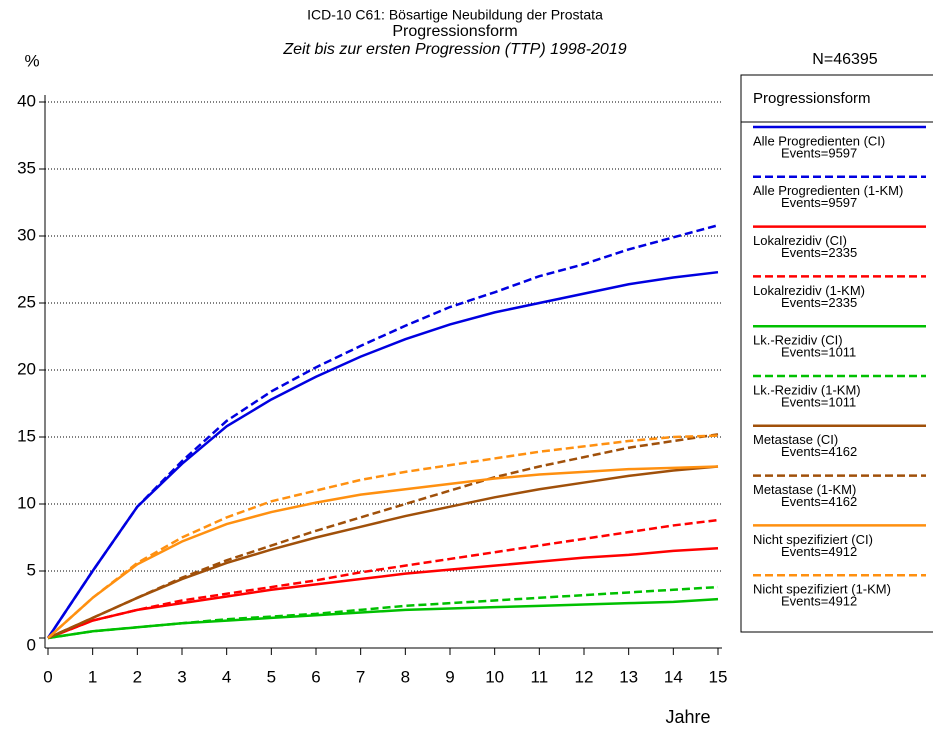 This screenshot has width=933, height=729. What do you see at coordinates (673, 676) in the screenshot?
I see `x-tick-label: 14` at bounding box center [673, 676].